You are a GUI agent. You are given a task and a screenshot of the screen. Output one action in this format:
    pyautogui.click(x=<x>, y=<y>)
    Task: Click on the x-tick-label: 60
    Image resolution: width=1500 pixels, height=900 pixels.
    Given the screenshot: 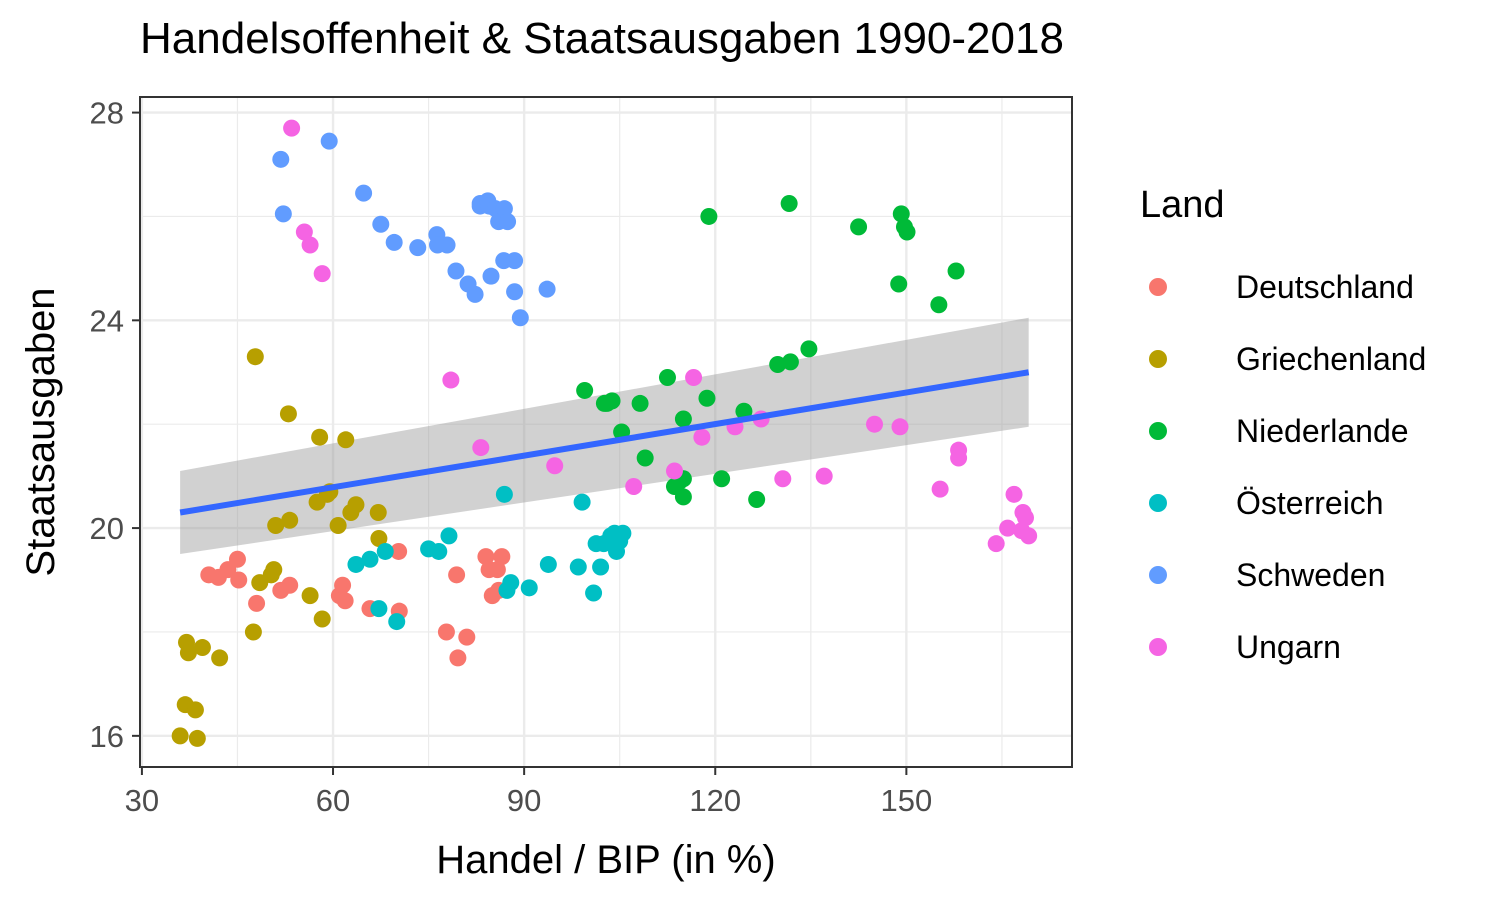 What is the action you would take?
    pyautogui.click(x=333, y=800)
    